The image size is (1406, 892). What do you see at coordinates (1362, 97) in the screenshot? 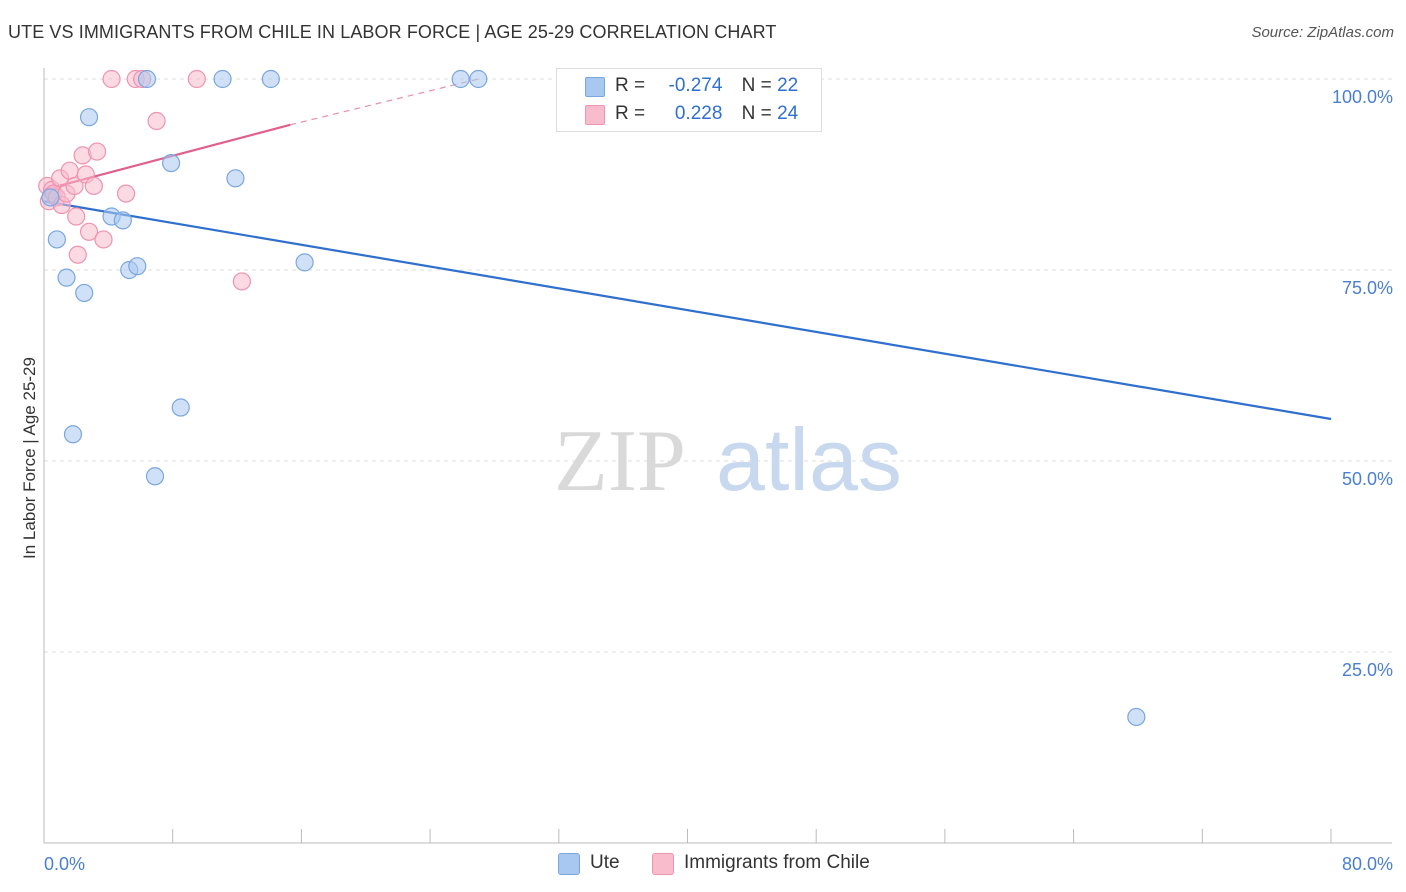
I see `y-tick-label: 100.0%` at bounding box center [1362, 97].